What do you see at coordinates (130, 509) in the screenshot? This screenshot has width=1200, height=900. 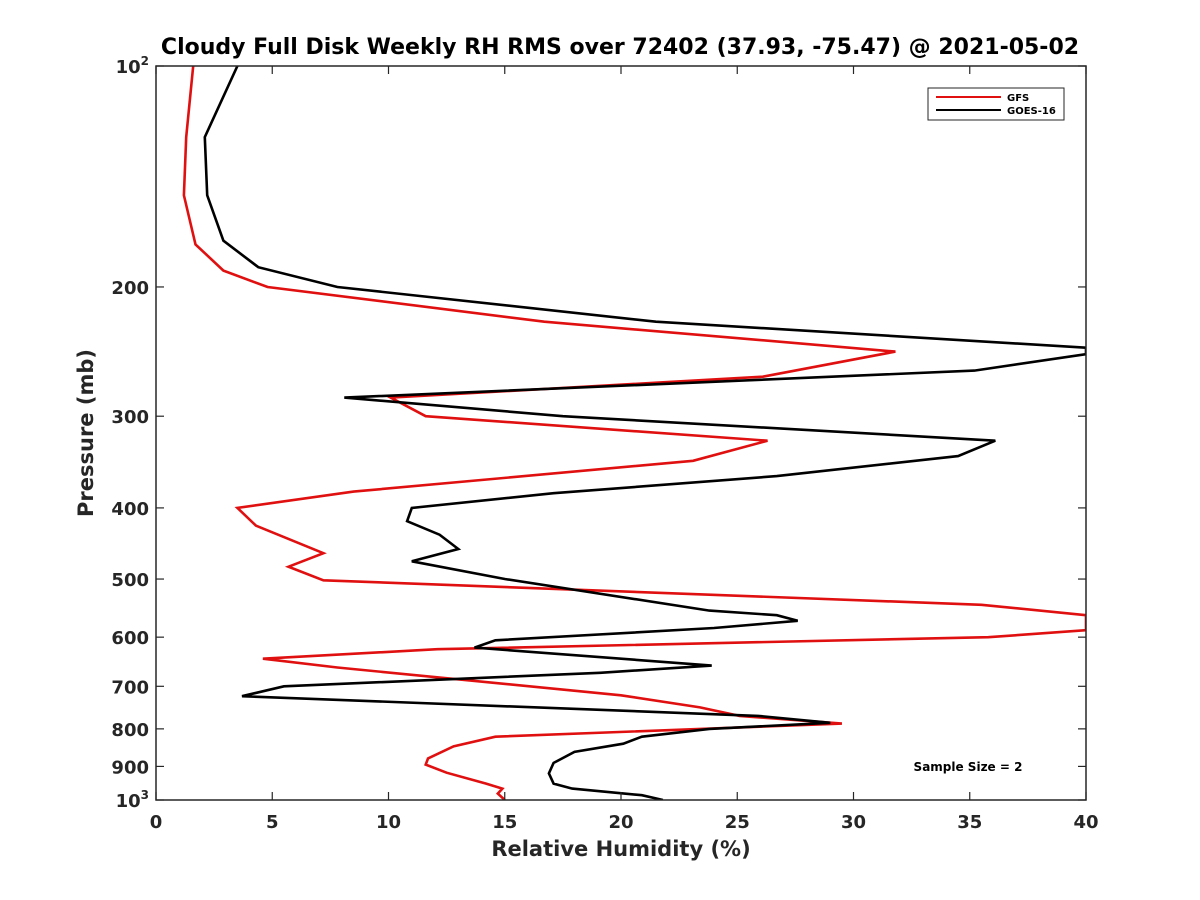 I see `y-tick-label: 400` at bounding box center [130, 509].